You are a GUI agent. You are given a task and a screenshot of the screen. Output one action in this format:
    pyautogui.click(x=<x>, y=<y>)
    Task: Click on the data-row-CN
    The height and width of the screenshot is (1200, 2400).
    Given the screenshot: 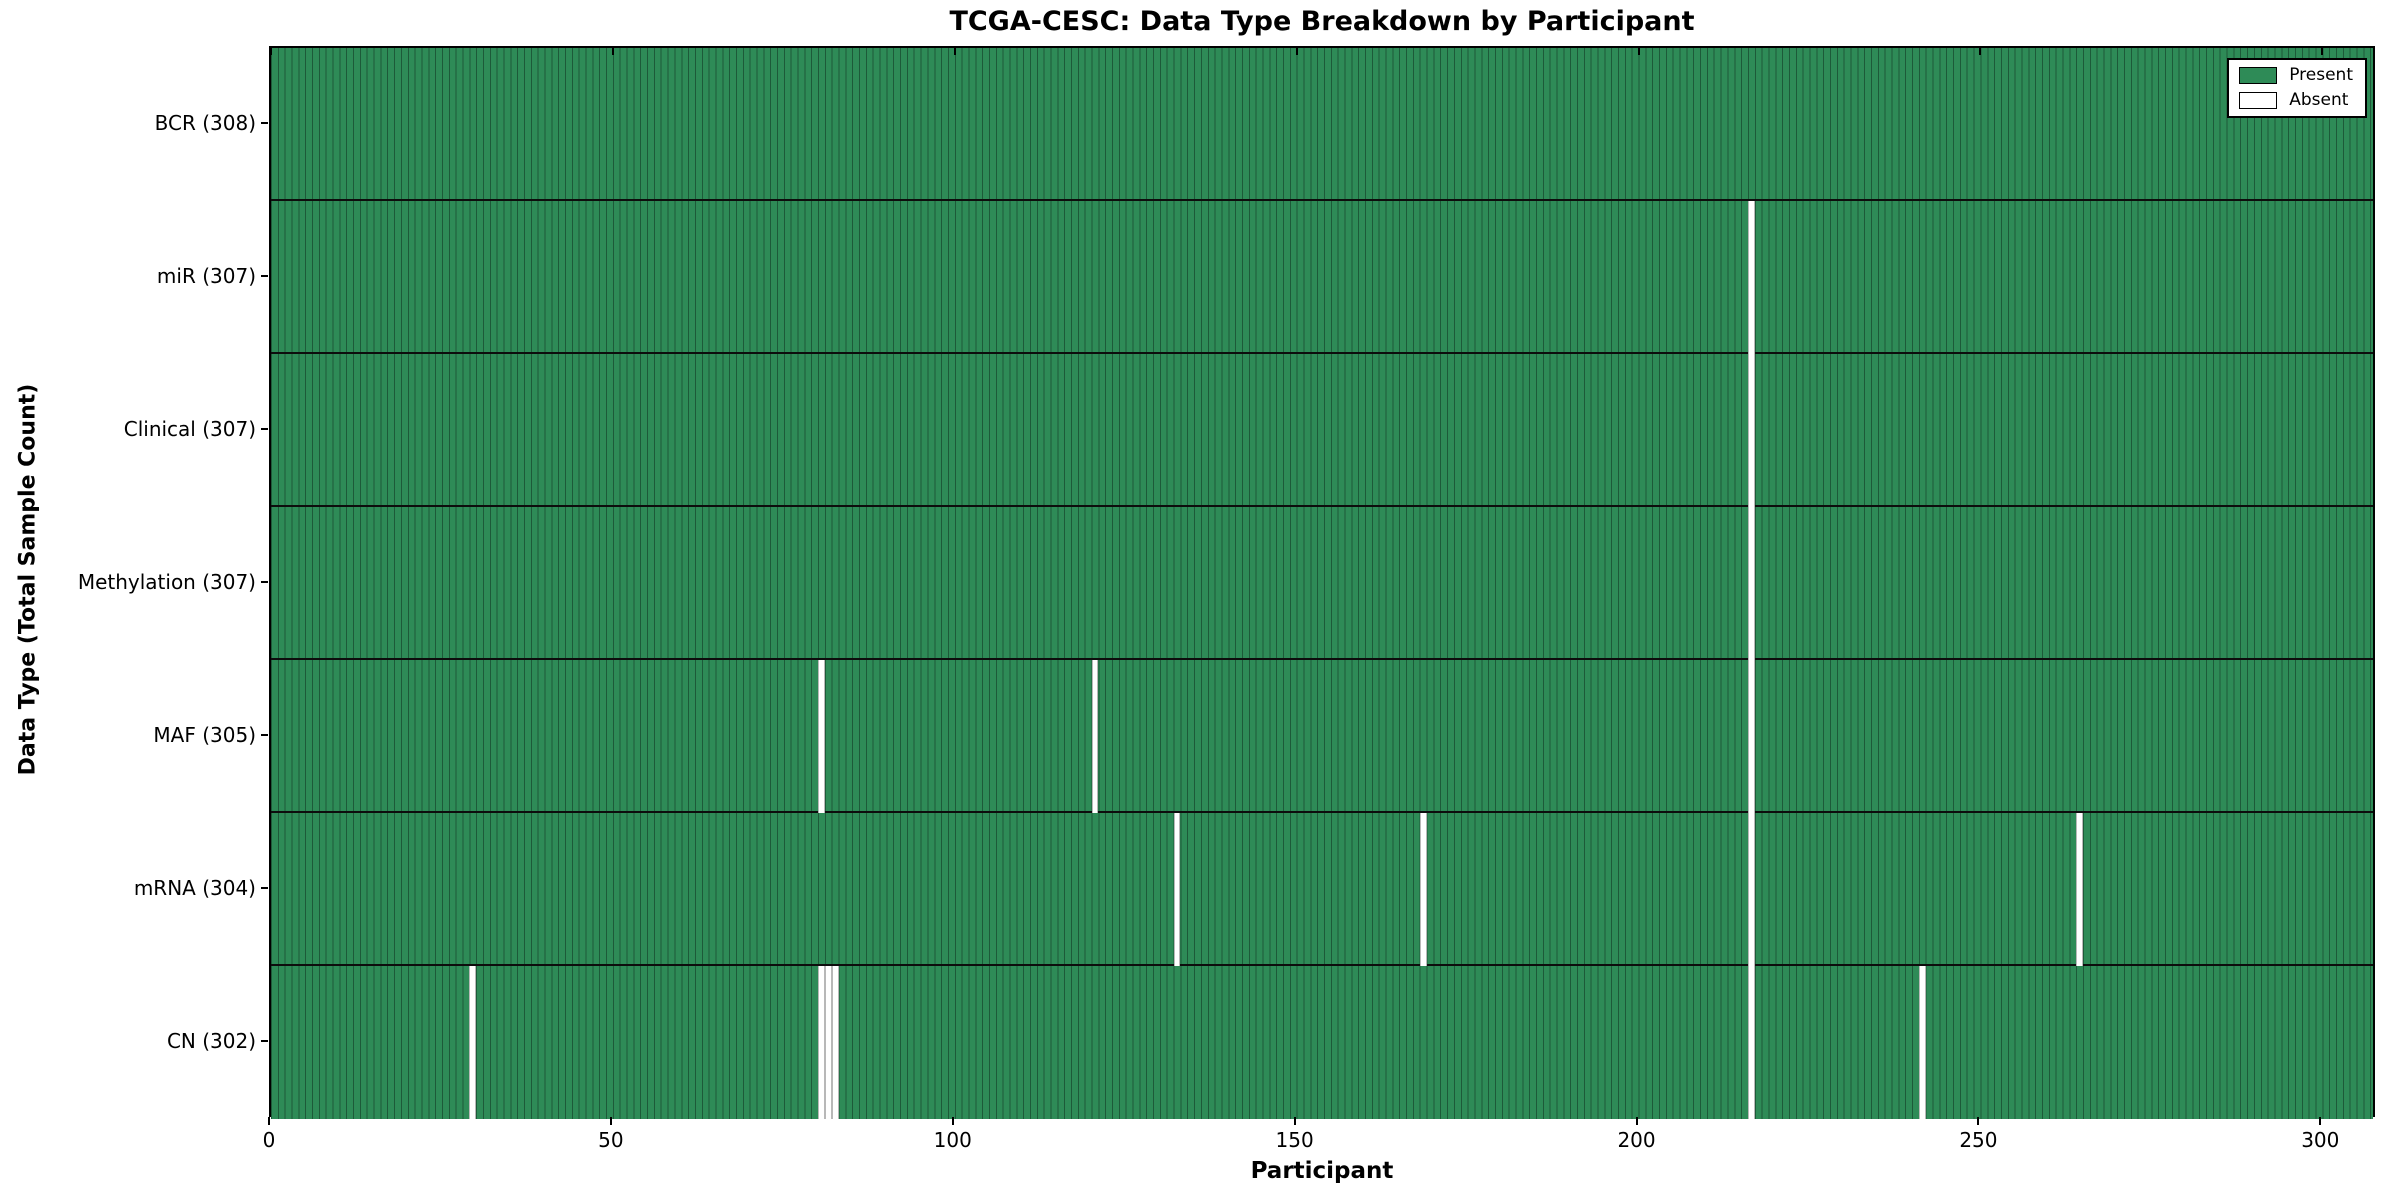 What is the action you would take?
    pyautogui.click(x=1322, y=1042)
    